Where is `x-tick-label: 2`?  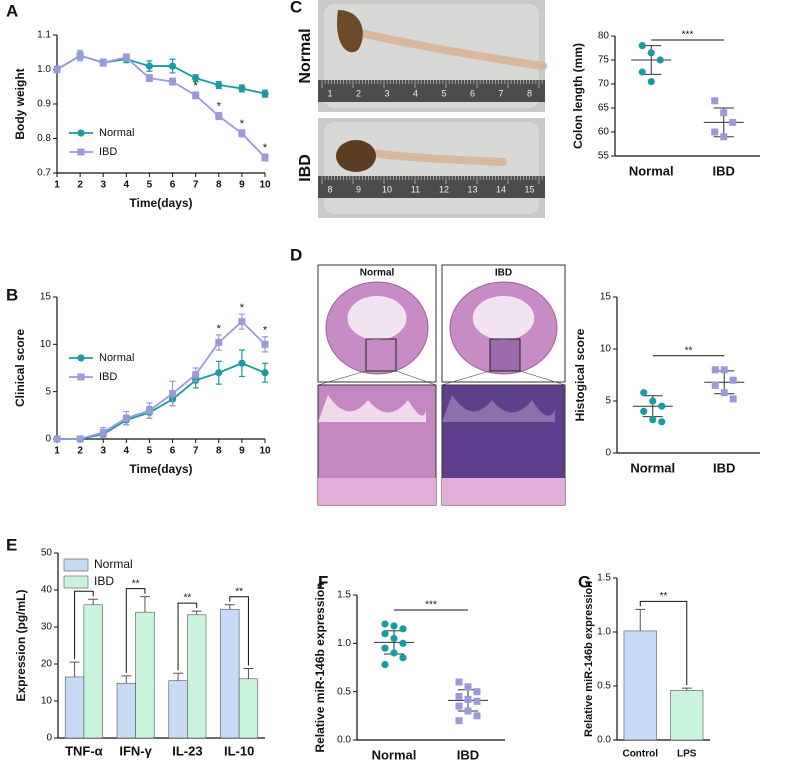 x-tick-label: 2 is located at coordinates (80, 451).